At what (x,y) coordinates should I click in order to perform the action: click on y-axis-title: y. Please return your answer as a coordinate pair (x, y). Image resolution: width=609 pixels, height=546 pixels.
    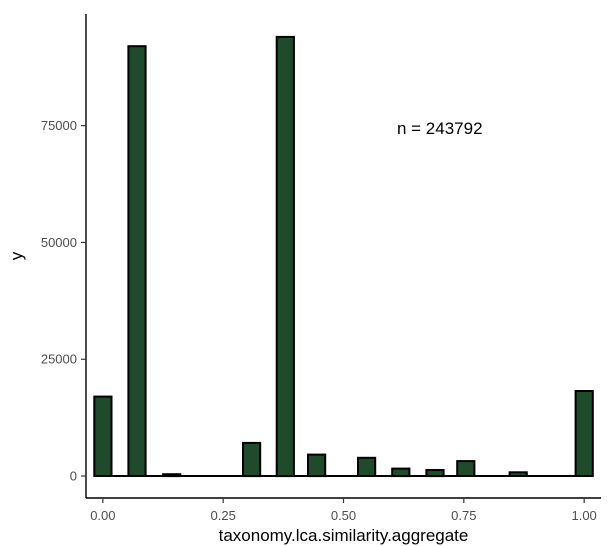
    Looking at the image, I should click on (16, 255).